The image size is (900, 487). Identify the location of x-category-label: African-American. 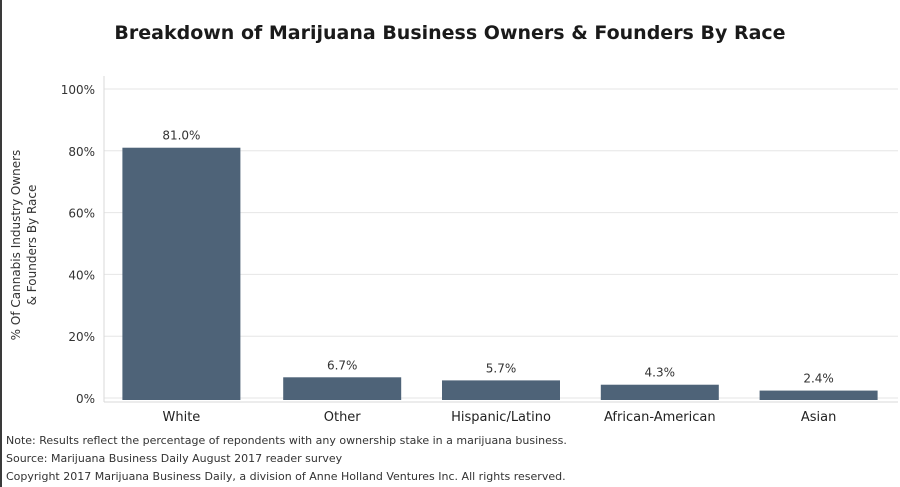
(660, 417).